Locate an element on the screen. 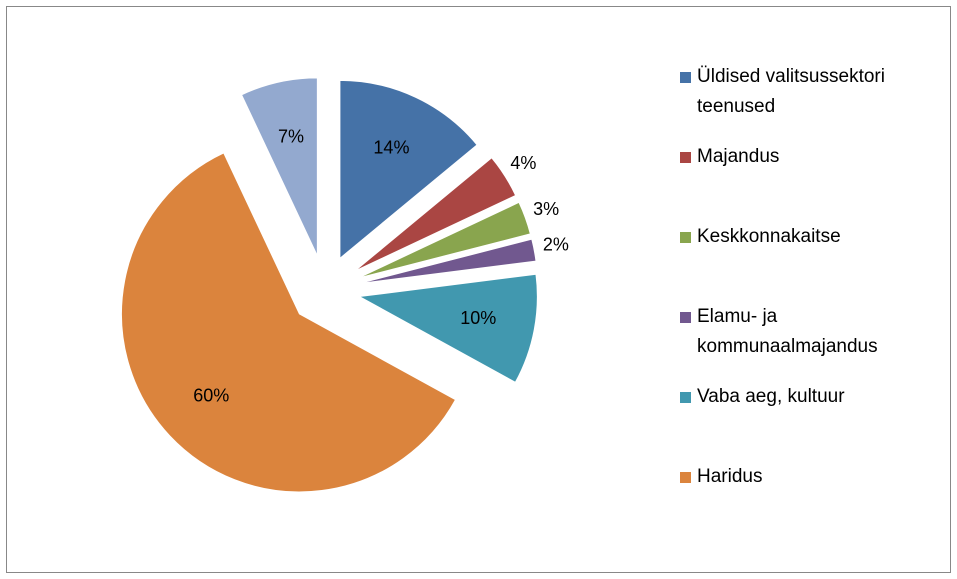  data-label: 2% is located at coordinates (556, 245).